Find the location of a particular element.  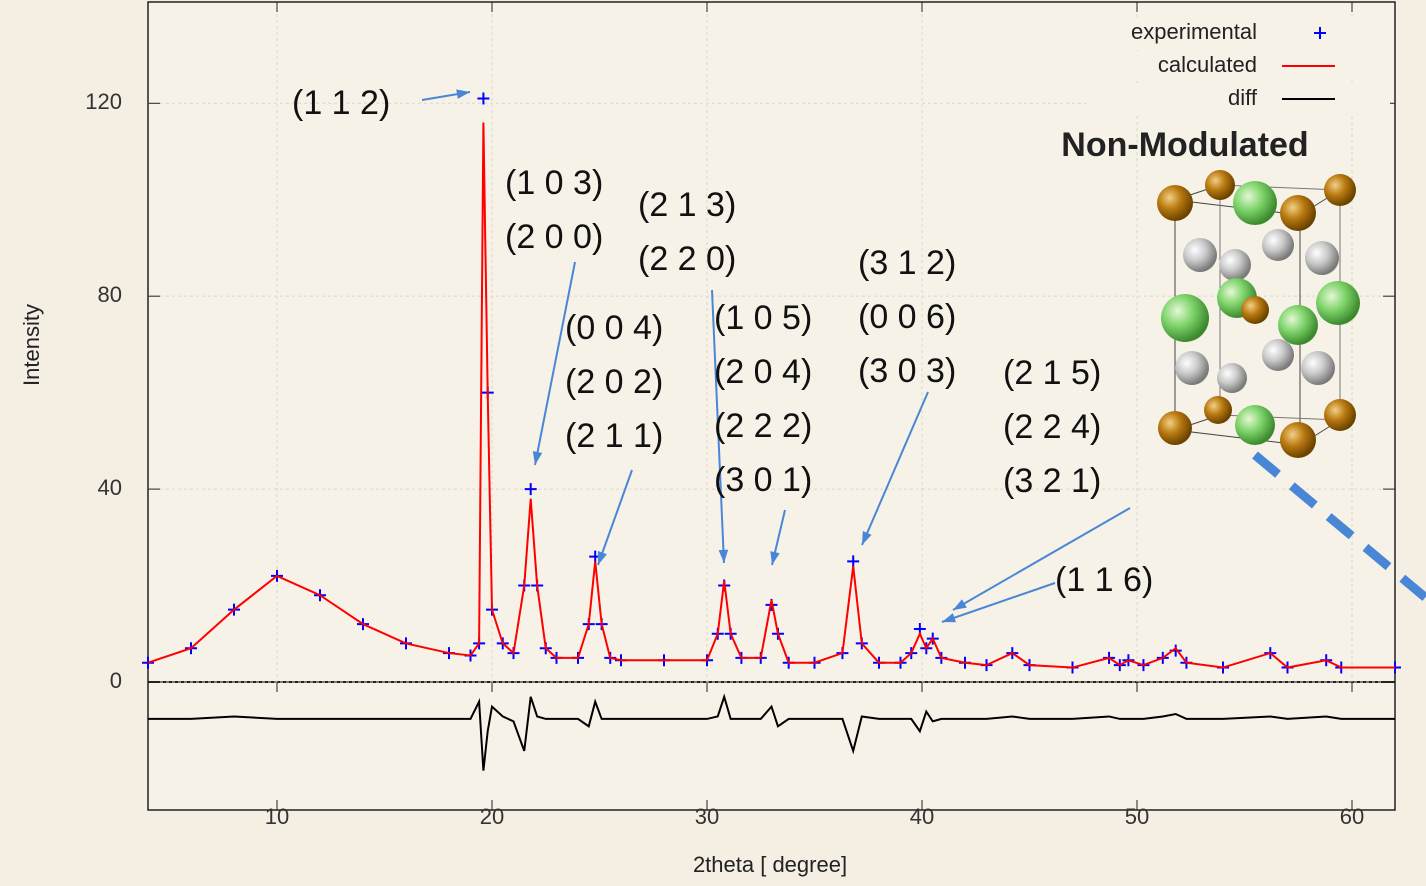

annotation: (3 0 1) is located at coordinates (763, 480).